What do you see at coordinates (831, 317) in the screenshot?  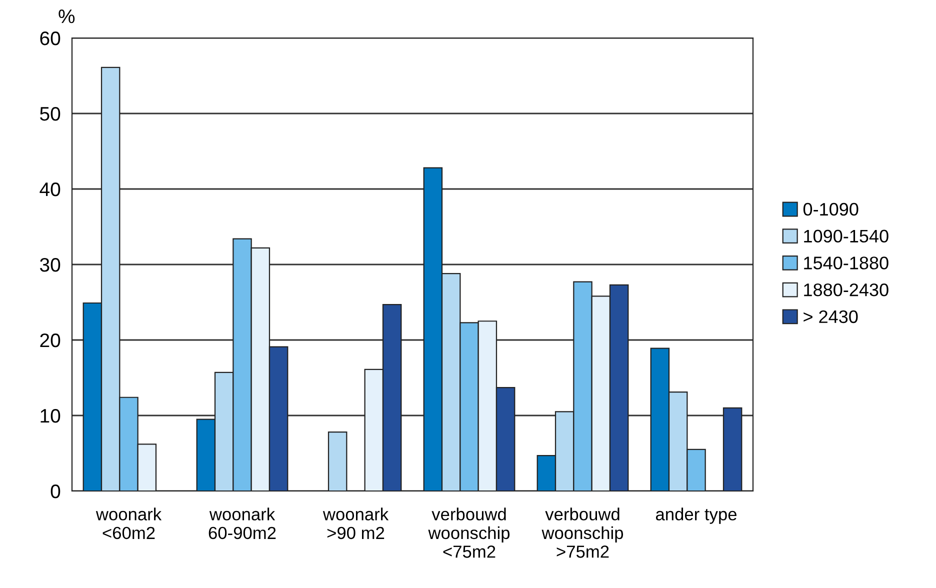 I see `legend-label: > 2430` at bounding box center [831, 317].